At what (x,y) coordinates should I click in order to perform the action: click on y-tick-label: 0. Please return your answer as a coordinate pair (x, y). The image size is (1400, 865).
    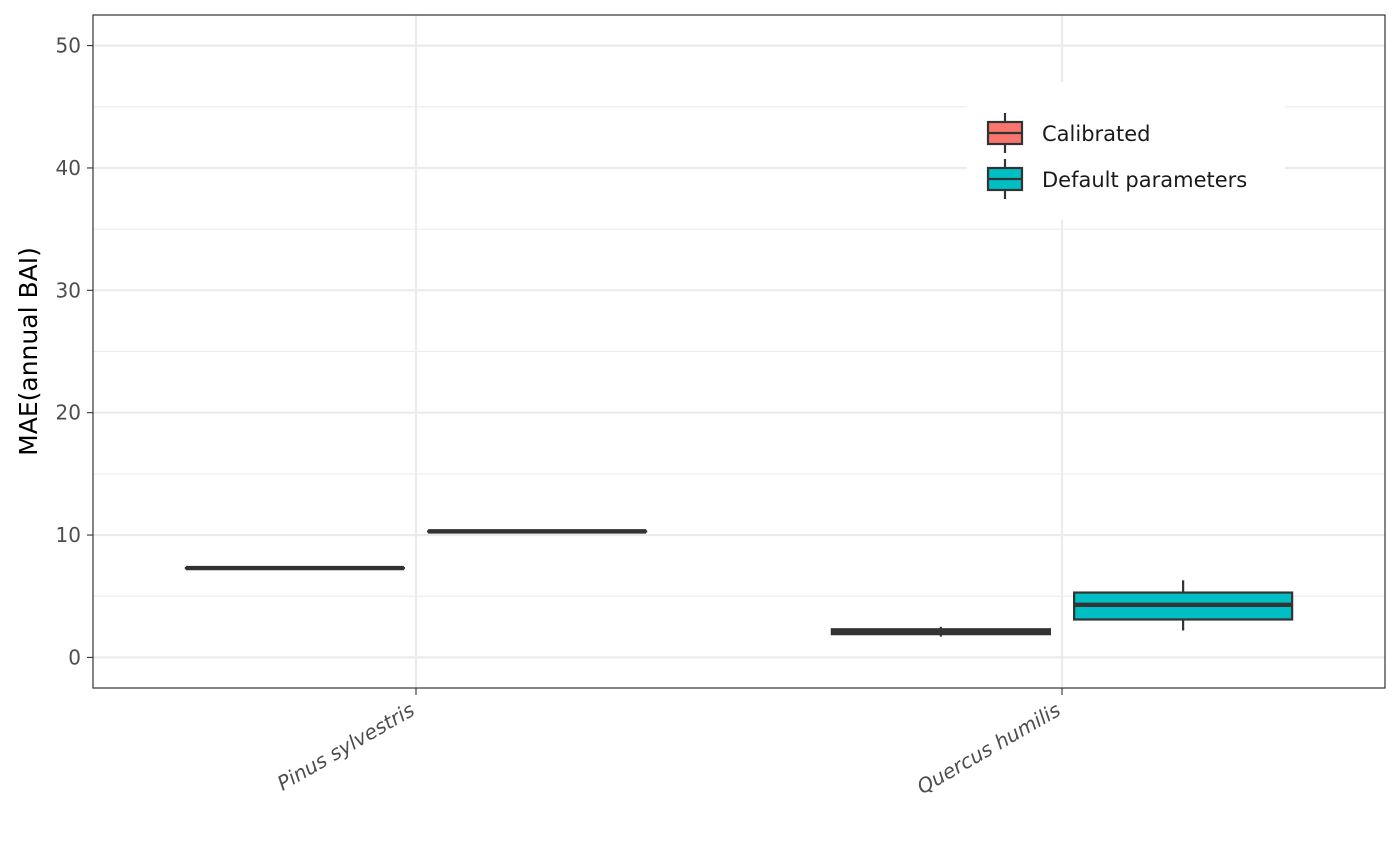
    Looking at the image, I should click on (74, 657).